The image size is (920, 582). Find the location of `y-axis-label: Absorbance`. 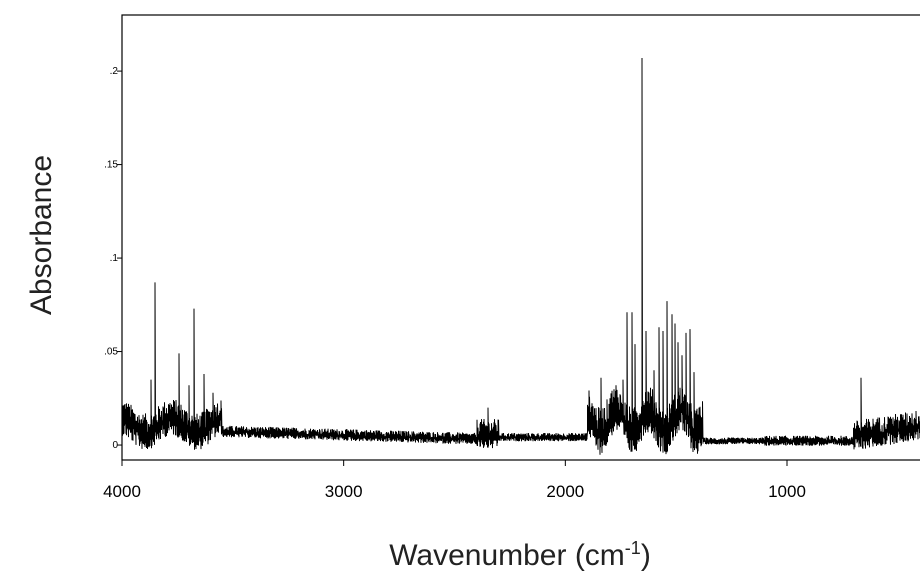

y-axis-label: Absorbance is located at coordinates (41, 235).